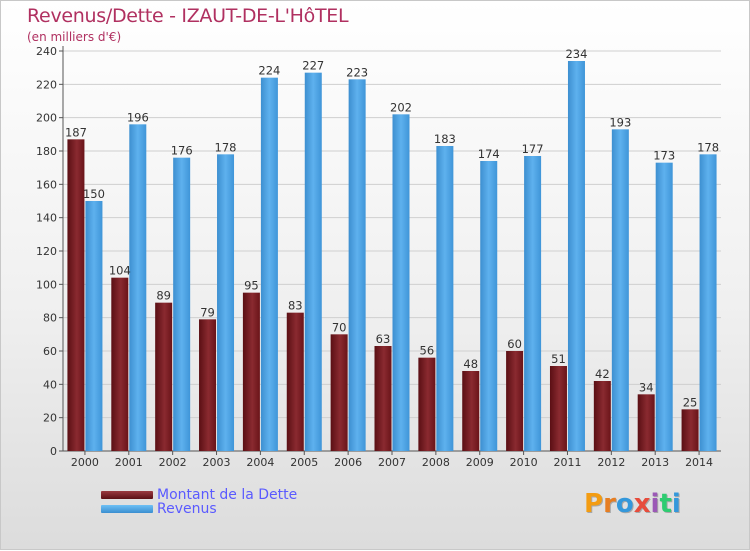 This screenshot has width=750, height=551. What do you see at coordinates (94, 194) in the screenshot?
I see `data-label-revenue: 150` at bounding box center [94, 194].